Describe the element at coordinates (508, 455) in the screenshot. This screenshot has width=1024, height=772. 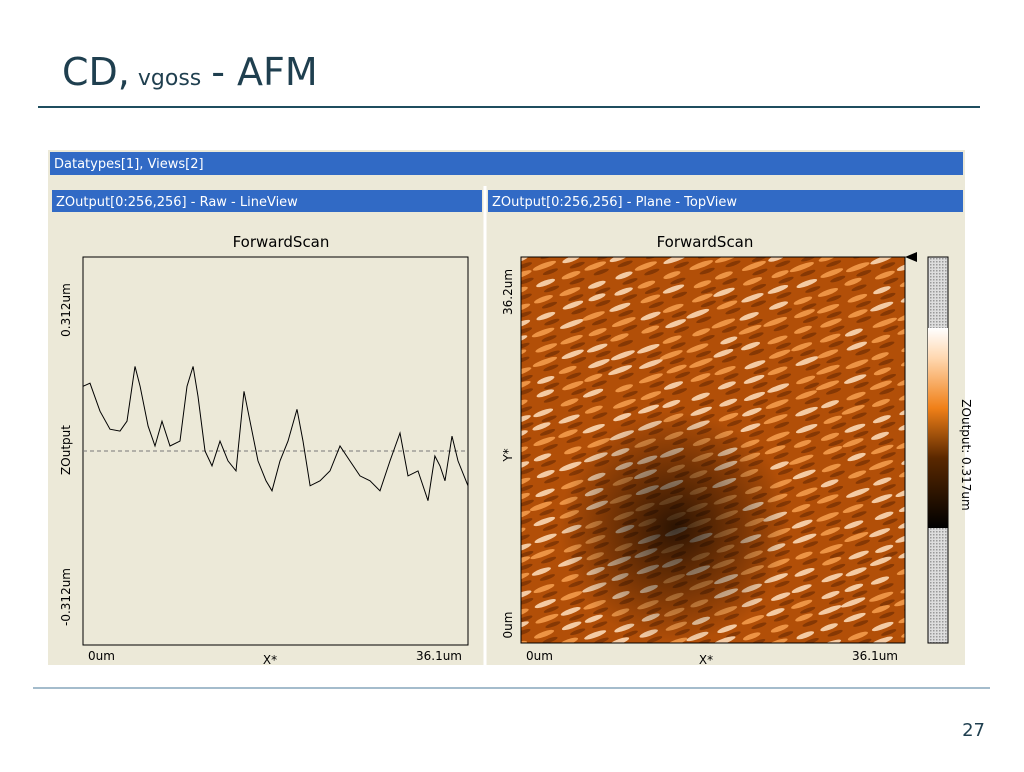
I see `y-axis-title: Y*` at that location.